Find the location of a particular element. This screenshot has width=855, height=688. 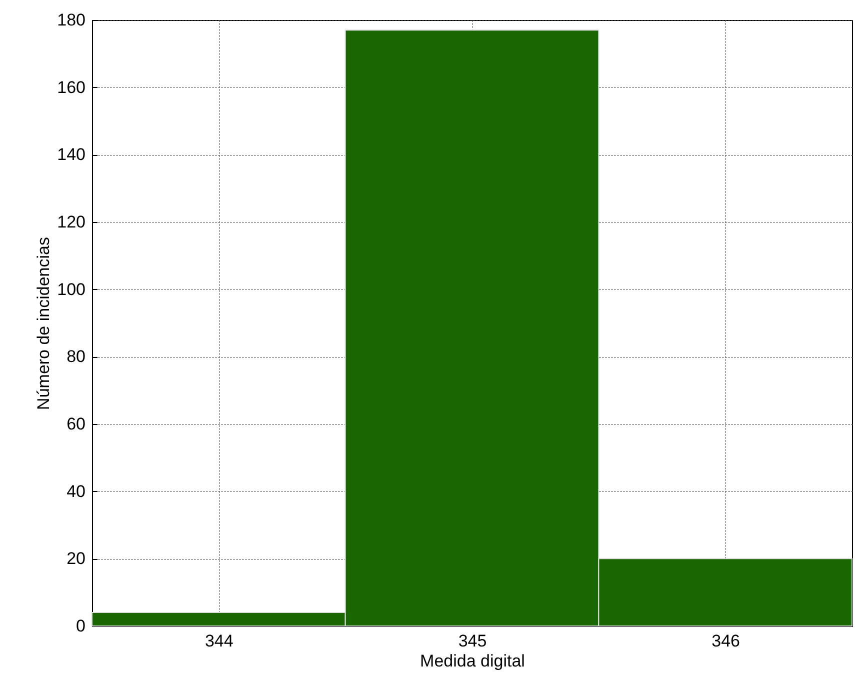

y-tick-label: 40 is located at coordinates (76, 491).